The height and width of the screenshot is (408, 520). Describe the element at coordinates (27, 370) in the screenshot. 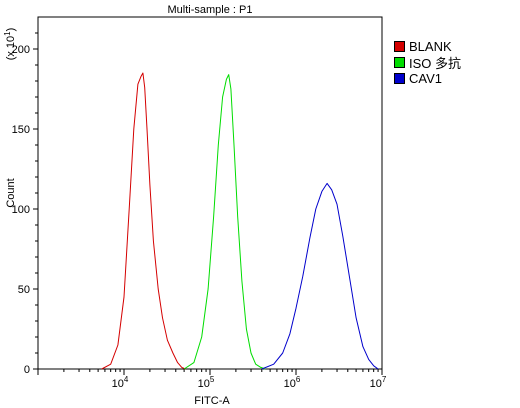

I see `y-tick-label: 0` at that location.